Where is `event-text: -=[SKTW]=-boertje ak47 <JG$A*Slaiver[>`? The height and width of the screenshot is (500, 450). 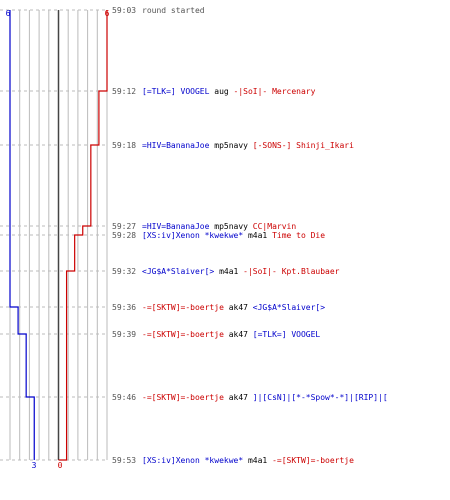
event-text: -=[SKTW]=-boertje ak47 <JG$A*Slaiver[> is located at coordinates (233, 307).